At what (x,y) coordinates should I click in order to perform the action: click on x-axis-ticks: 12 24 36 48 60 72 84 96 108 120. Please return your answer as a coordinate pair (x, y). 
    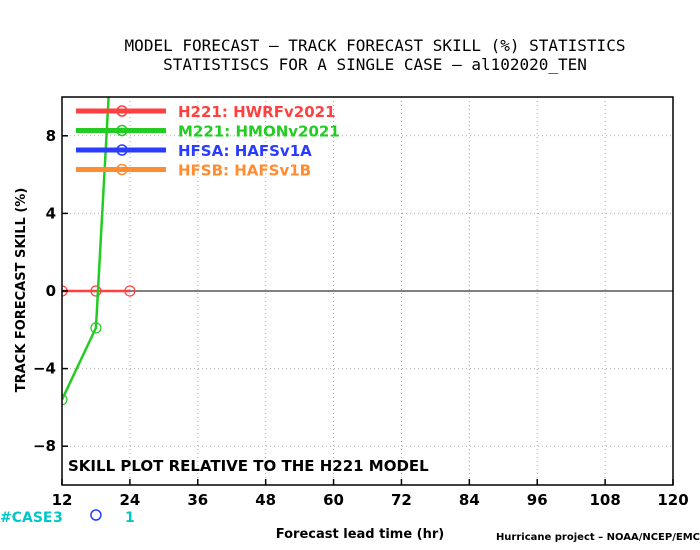
    Looking at the image, I should click on (370, 494).